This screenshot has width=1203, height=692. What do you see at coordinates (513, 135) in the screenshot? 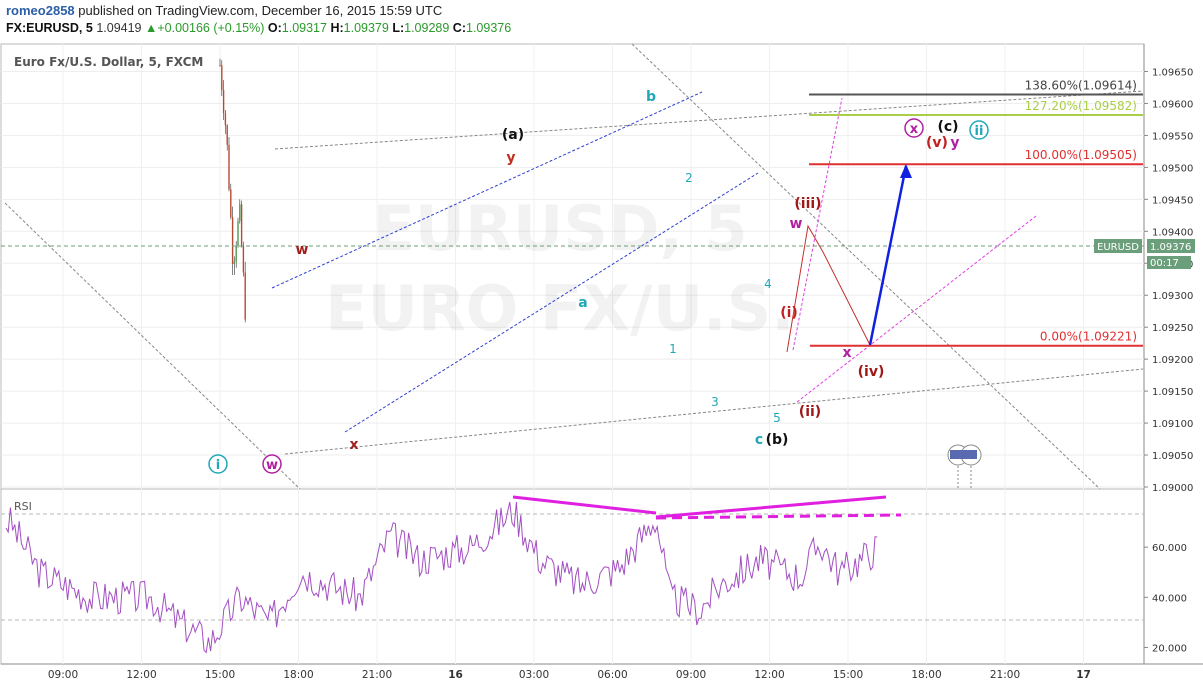
I see `wave-a-paren: (a)` at bounding box center [513, 135].